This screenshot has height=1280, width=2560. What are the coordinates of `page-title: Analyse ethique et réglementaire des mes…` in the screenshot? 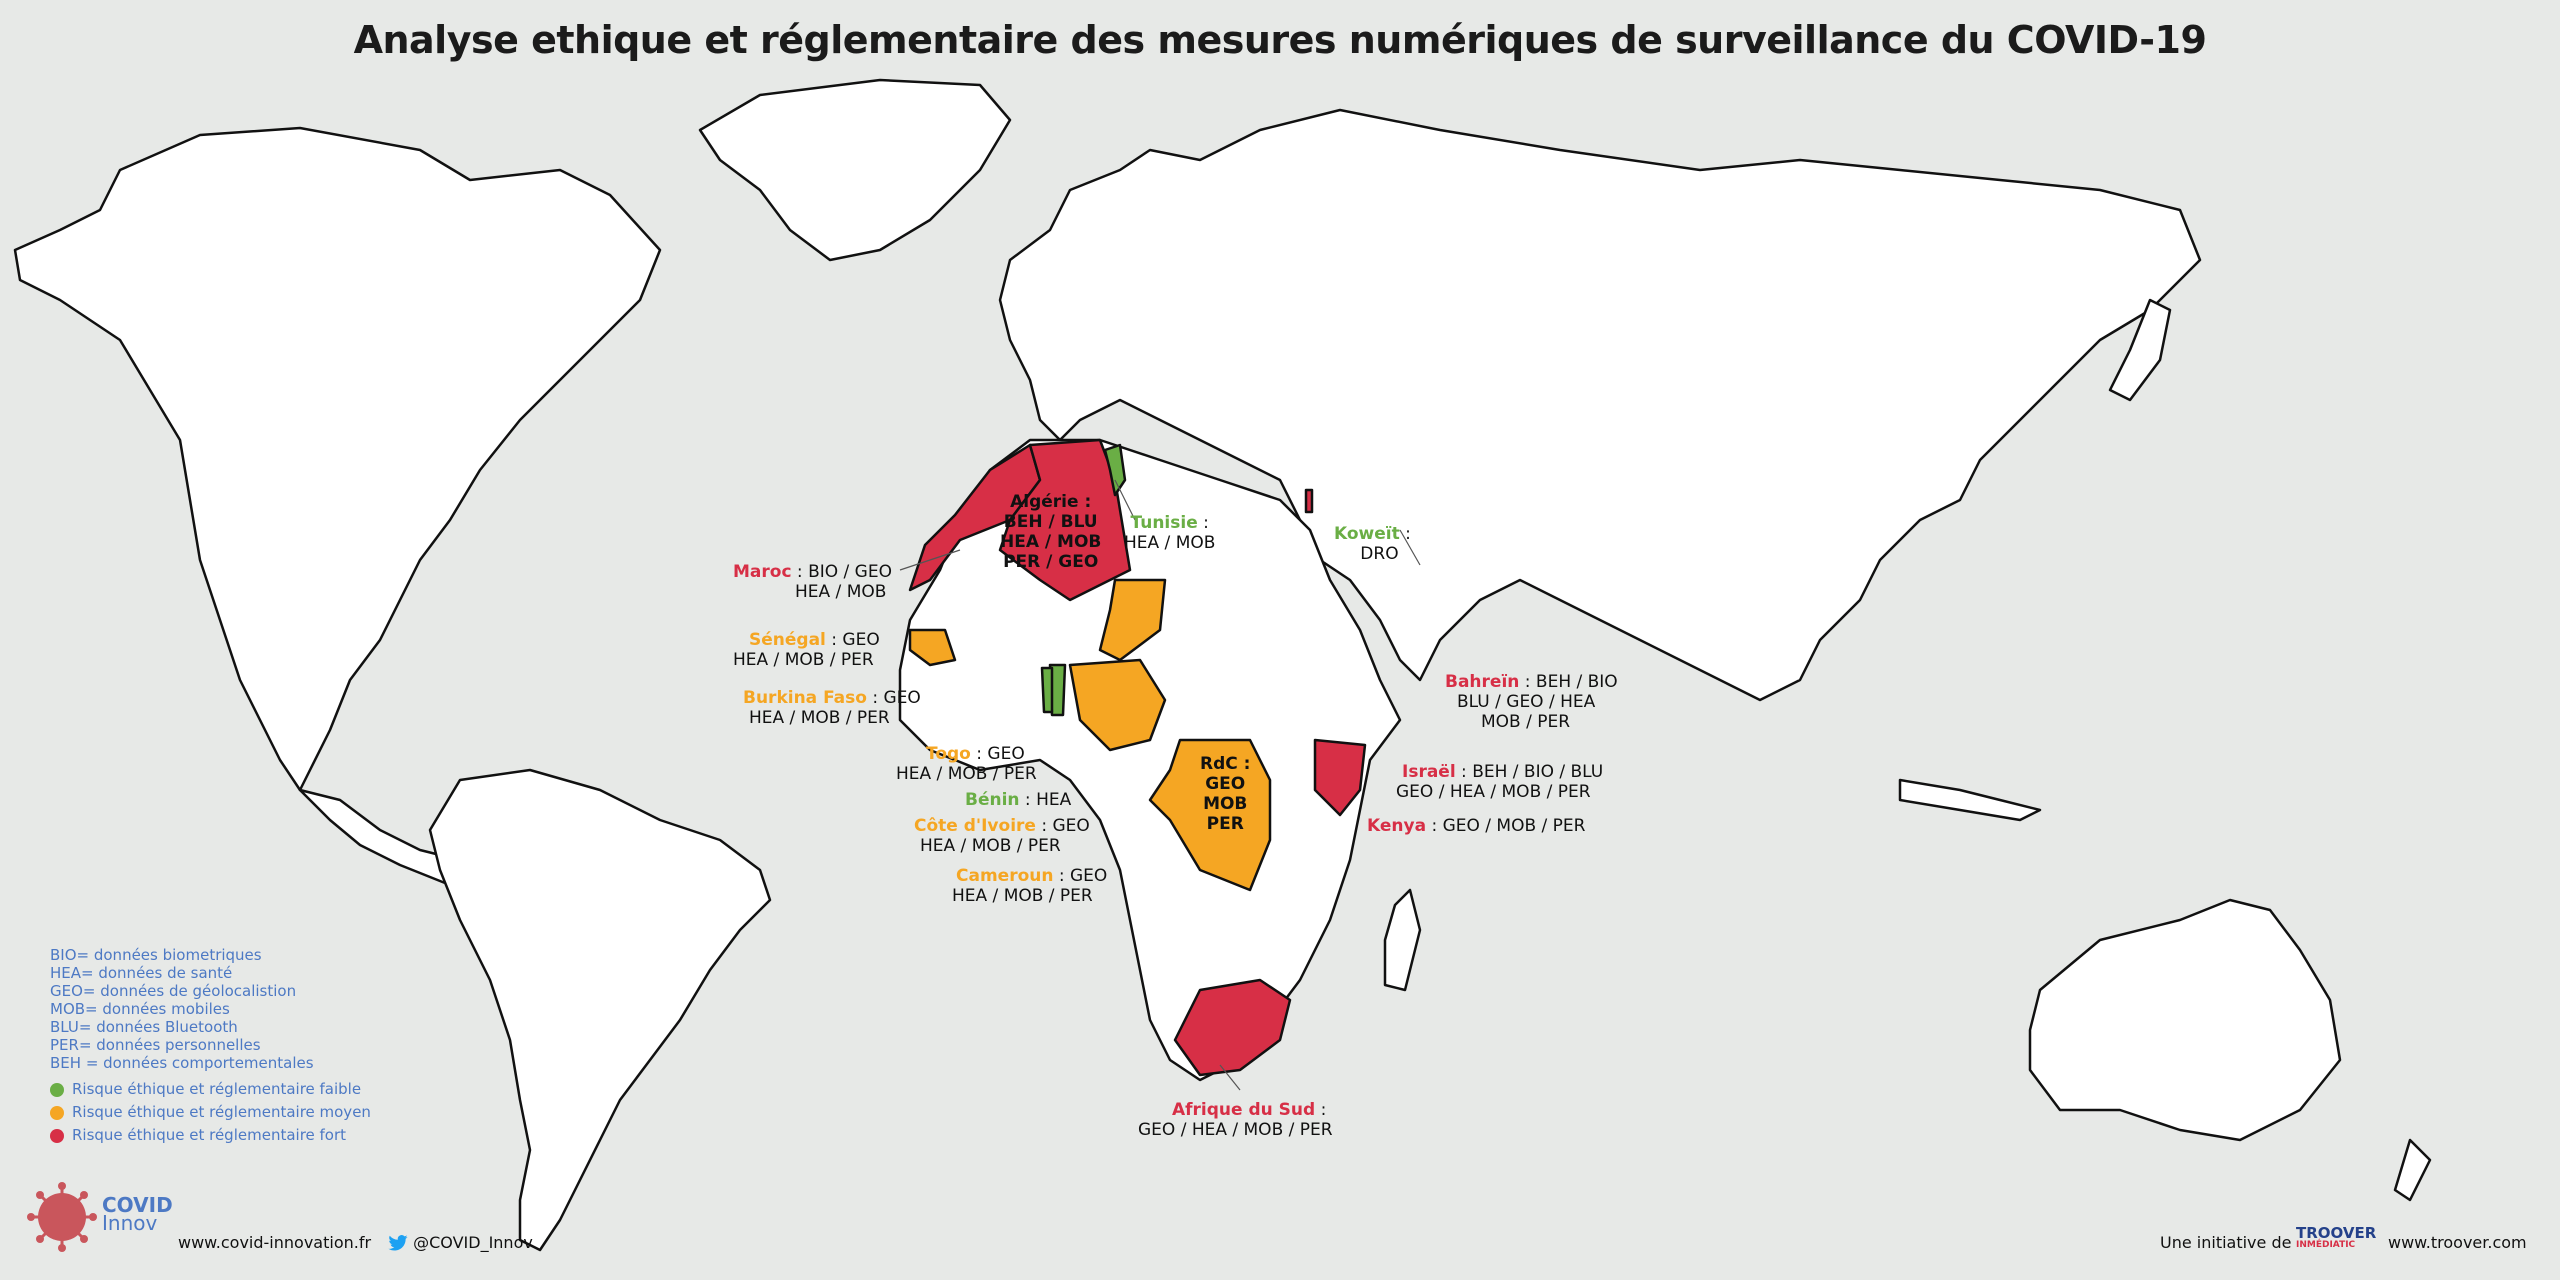 It's located at (1280, 40).